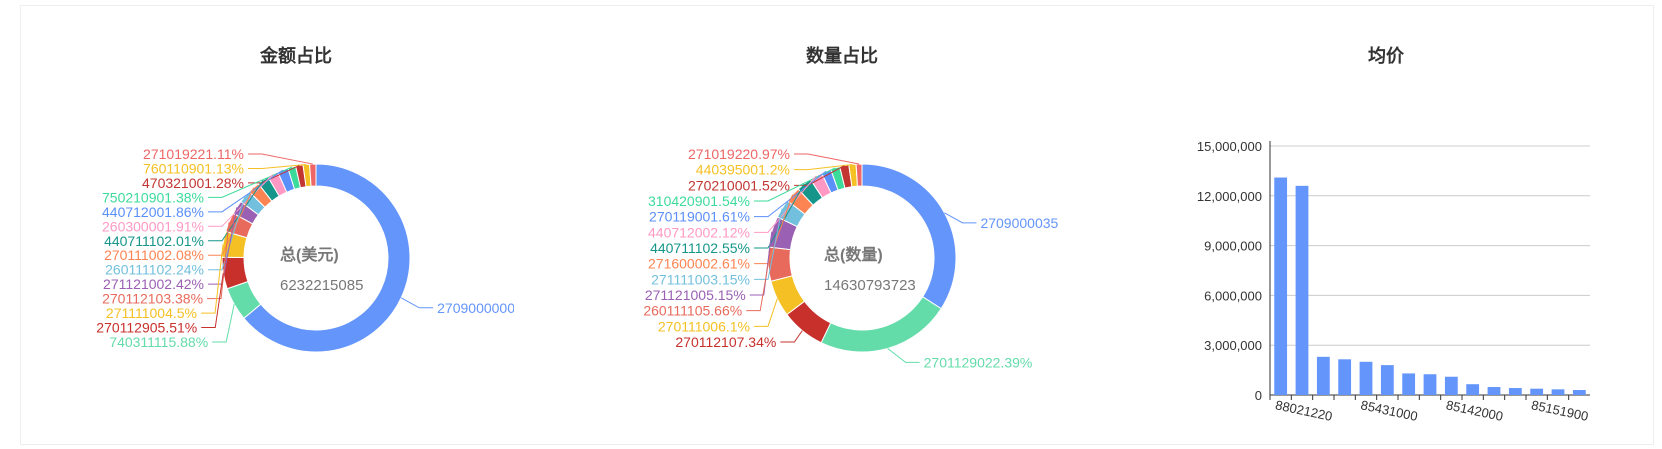  I want to click on quantity-center-value: 14630793723, so click(870, 285).